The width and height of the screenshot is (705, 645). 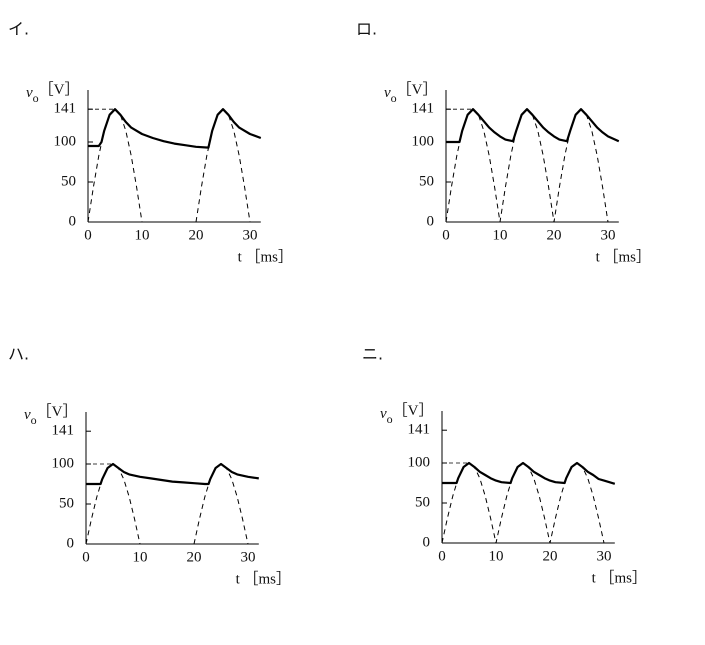 What do you see at coordinates (18, 29) in the screenshot?
I see `chart-title: イ.` at bounding box center [18, 29].